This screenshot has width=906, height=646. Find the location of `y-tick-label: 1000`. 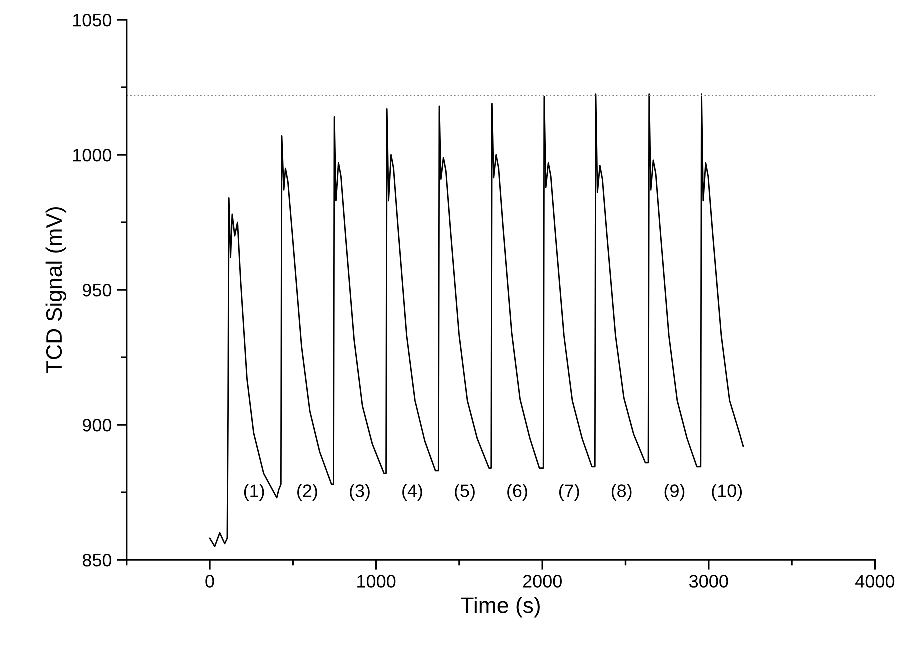

y-tick-label: 1000 is located at coordinates (92, 155).